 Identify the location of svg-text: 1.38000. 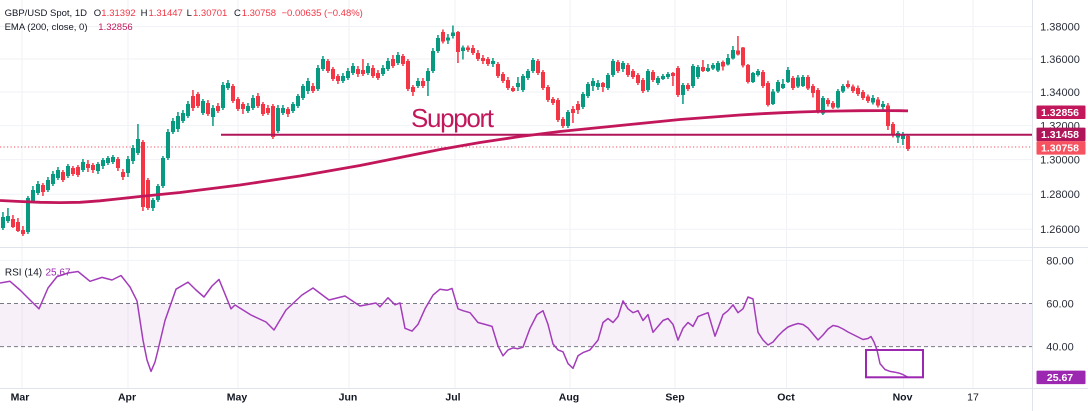
(1060, 27).